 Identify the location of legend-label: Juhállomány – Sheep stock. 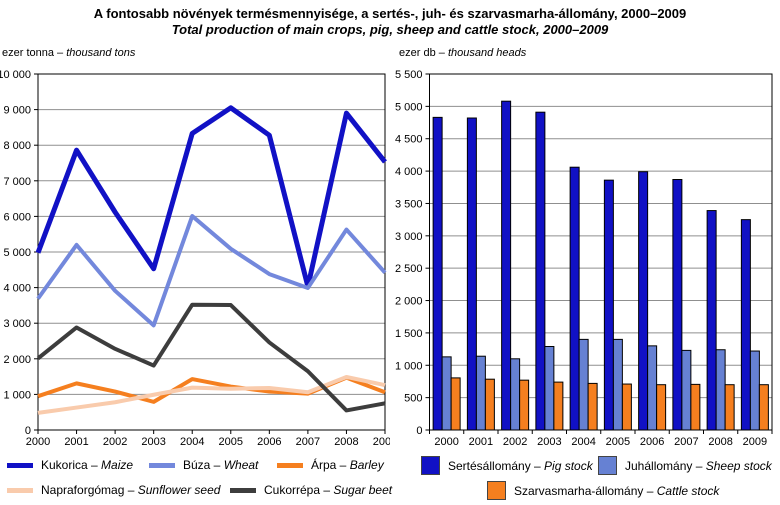
(698, 465).